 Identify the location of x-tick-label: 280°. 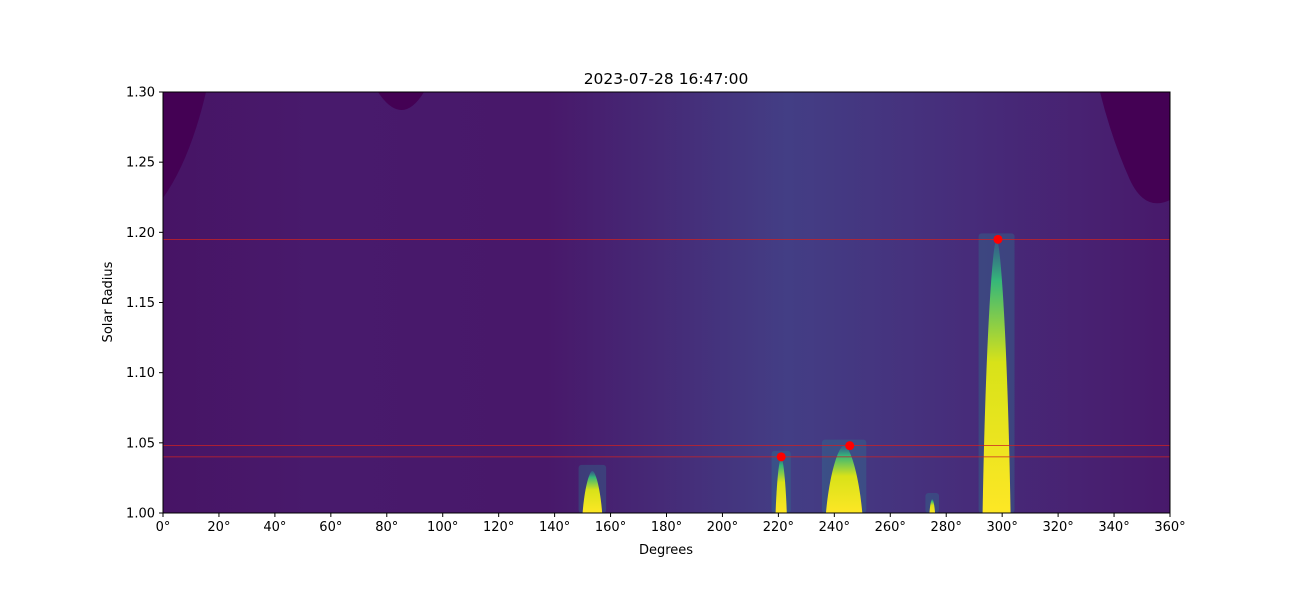
(946, 527).